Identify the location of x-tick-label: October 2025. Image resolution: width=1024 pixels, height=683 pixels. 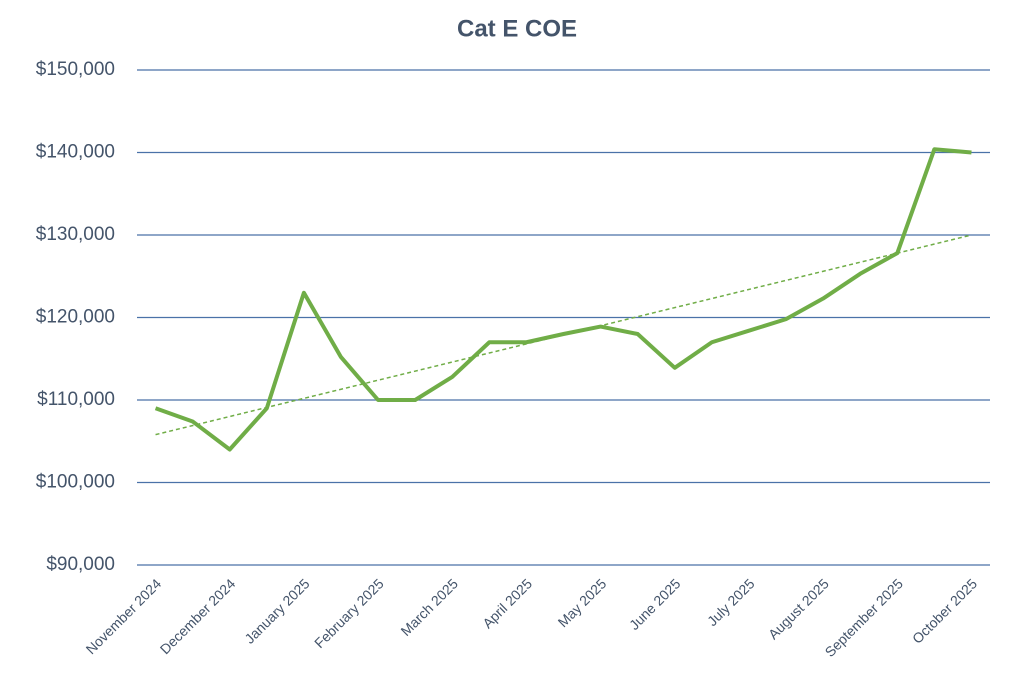
(944, 610).